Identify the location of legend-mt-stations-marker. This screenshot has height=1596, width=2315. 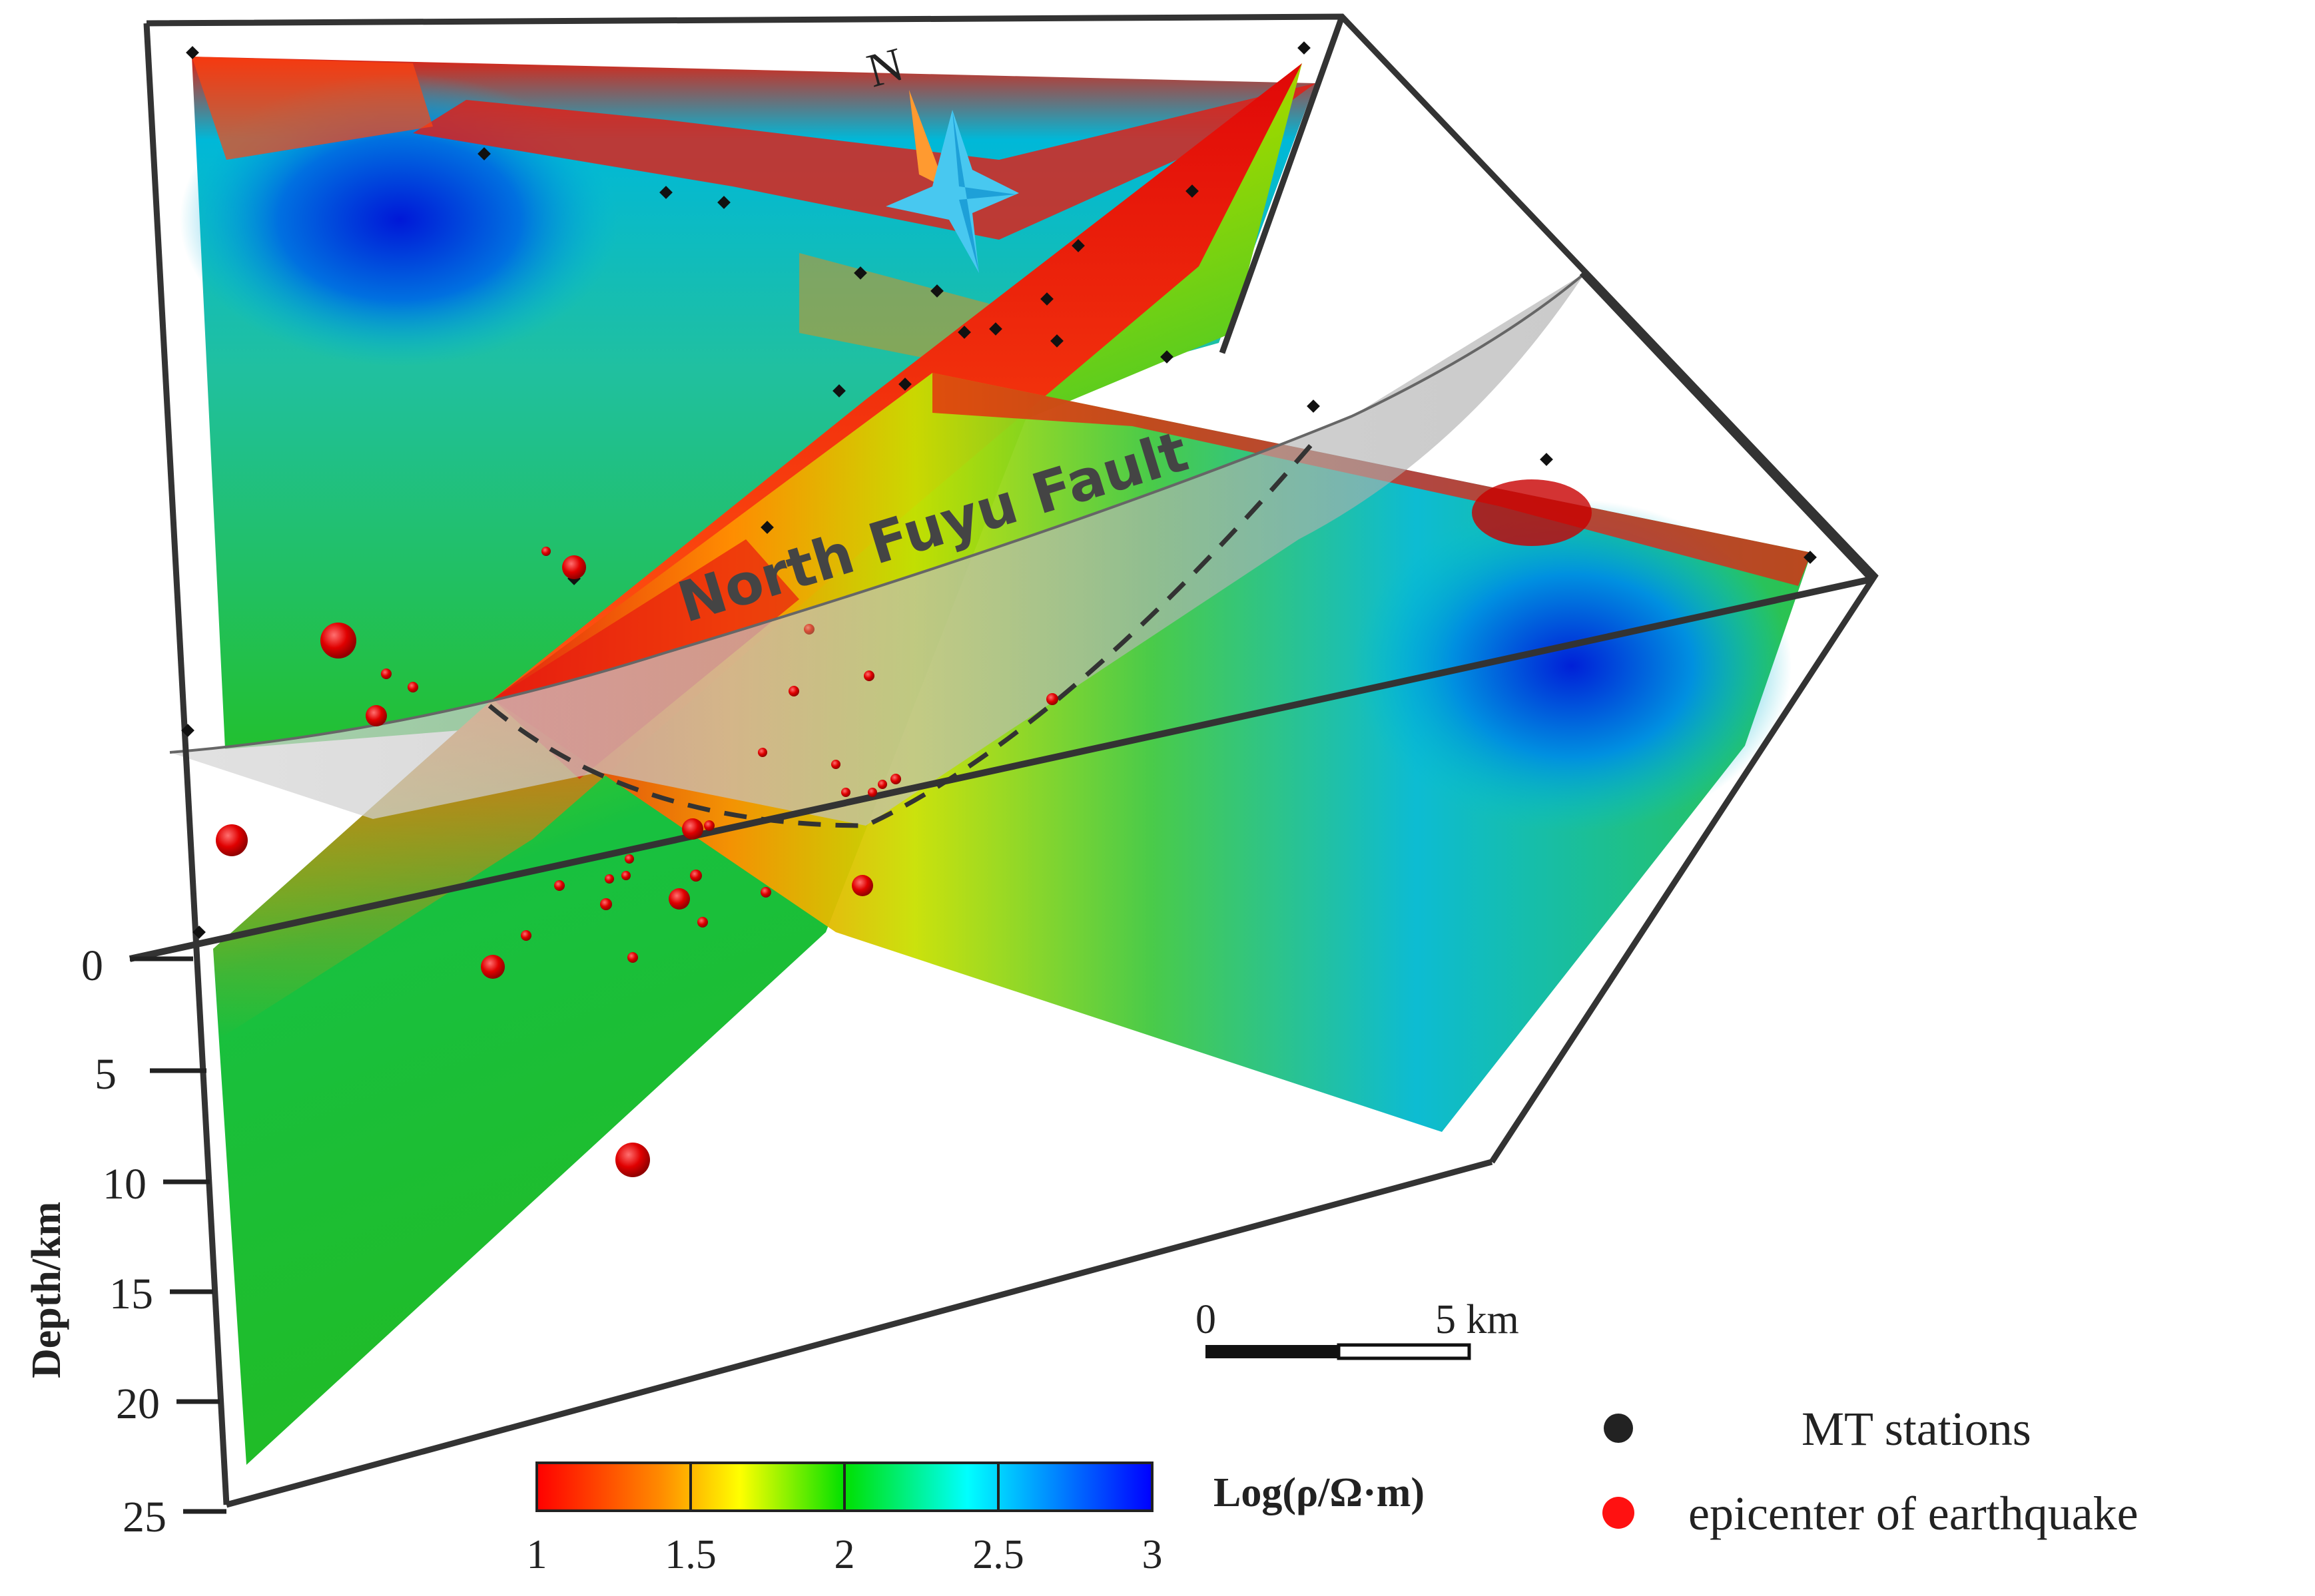
(1618, 1428).